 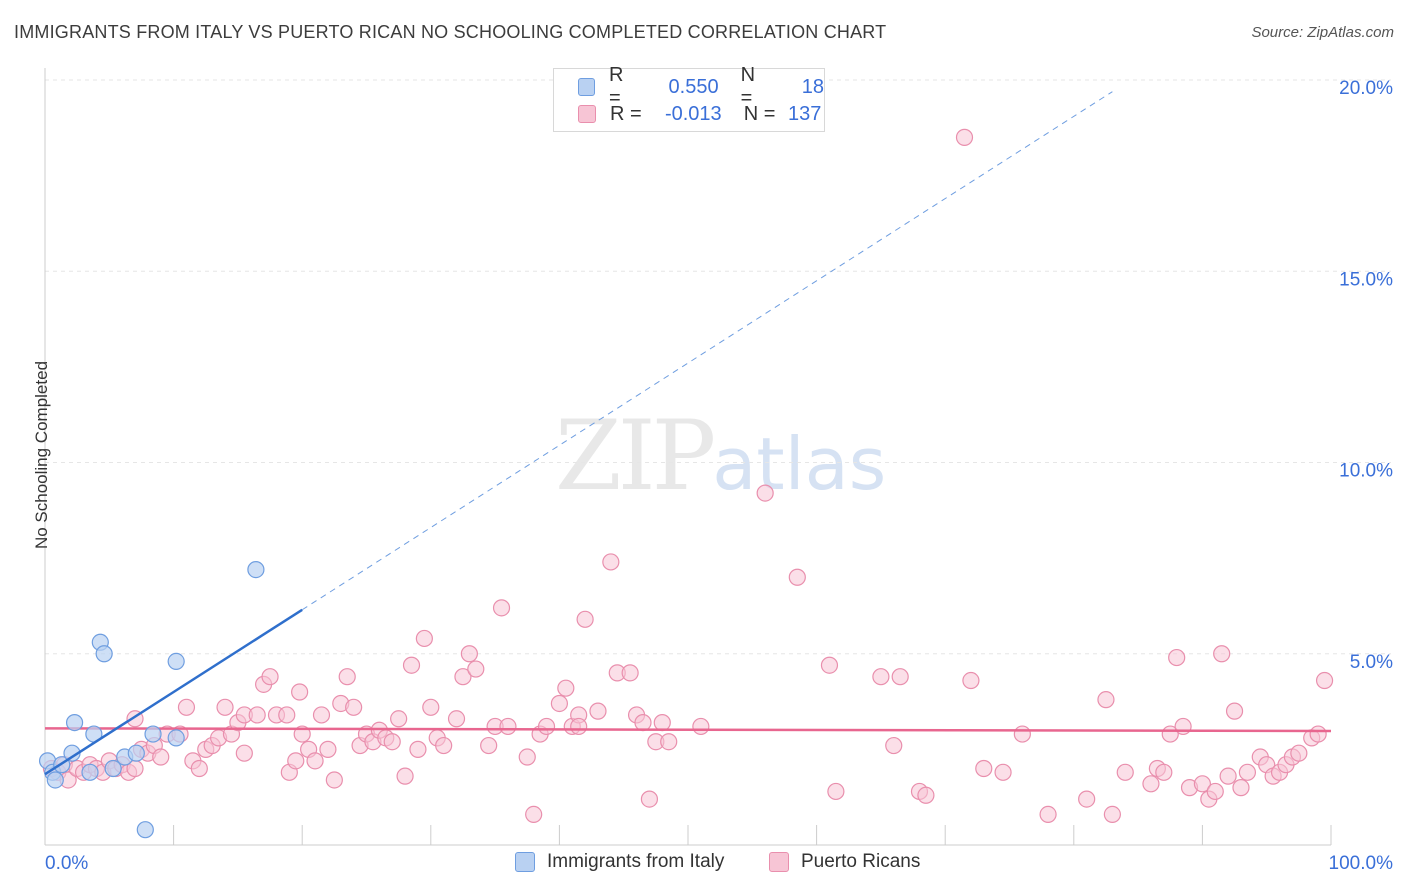 What do you see at coordinates (587, 87) in the screenshot?
I see `legend-swatch-italy` at bounding box center [587, 87].